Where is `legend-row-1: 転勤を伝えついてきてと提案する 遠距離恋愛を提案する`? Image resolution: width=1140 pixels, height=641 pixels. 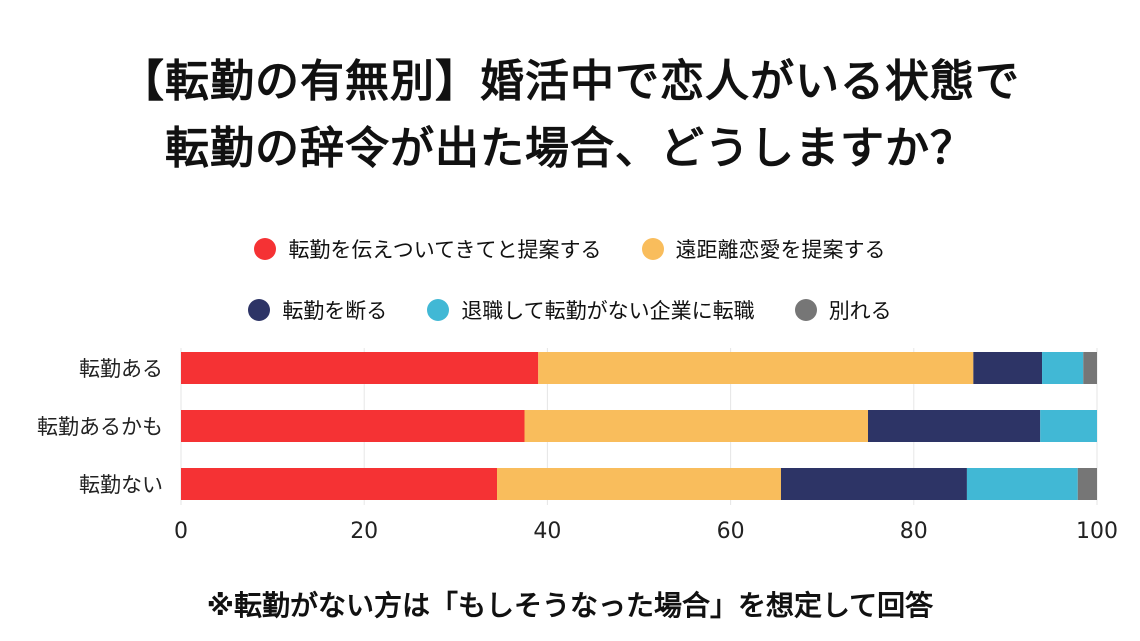
legend-row-1: 転勤を伝えついてきてと提案する 遠距離恋愛を提案する is located at coordinates (570, 249).